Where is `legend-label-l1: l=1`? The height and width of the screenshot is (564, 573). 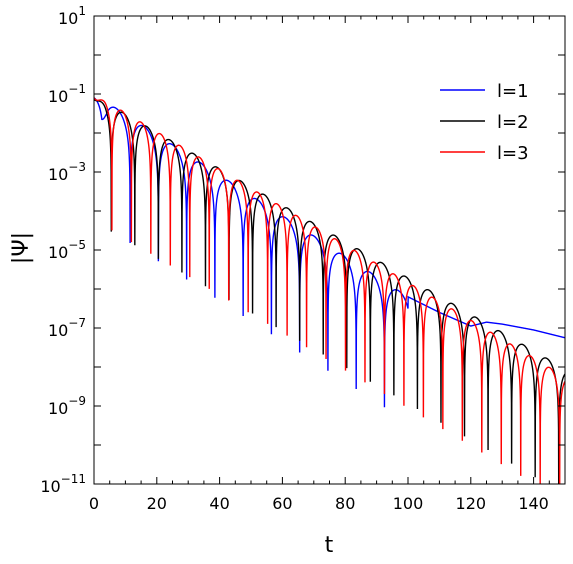
legend-label-l1: l=1 is located at coordinates (513, 91).